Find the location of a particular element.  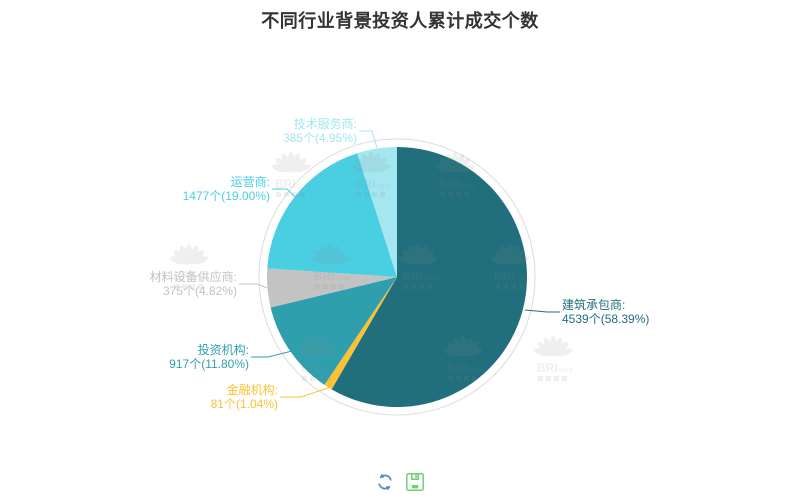

chart-toolbar is located at coordinates (400, 482).